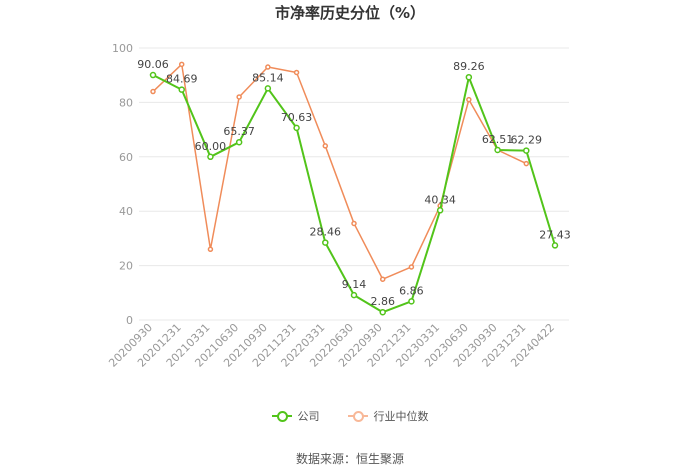  I want to click on y-tick-label-5: 100, so click(122, 48).